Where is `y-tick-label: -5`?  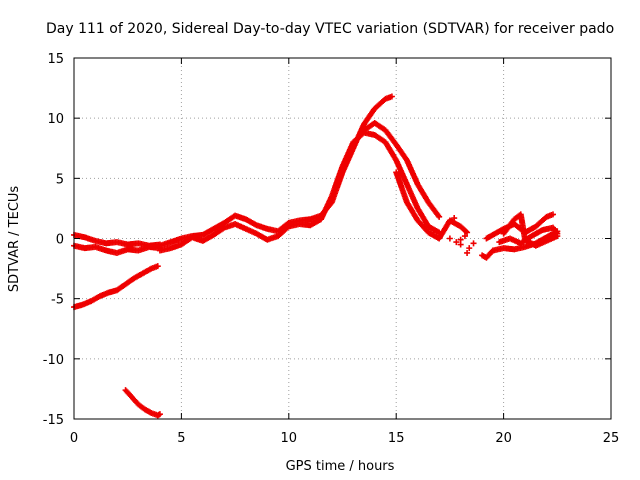
y-tick-label: -5 is located at coordinates (57, 300).